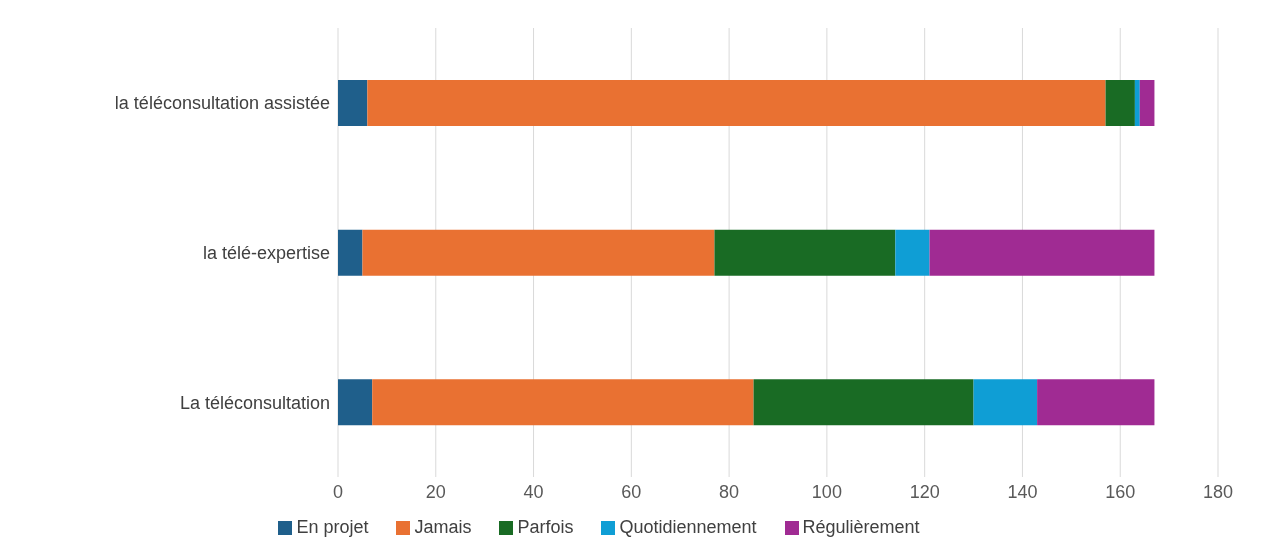  Describe the element at coordinates (924, 491) in the screenshot. I see `x-tick-label: 120` at that location.